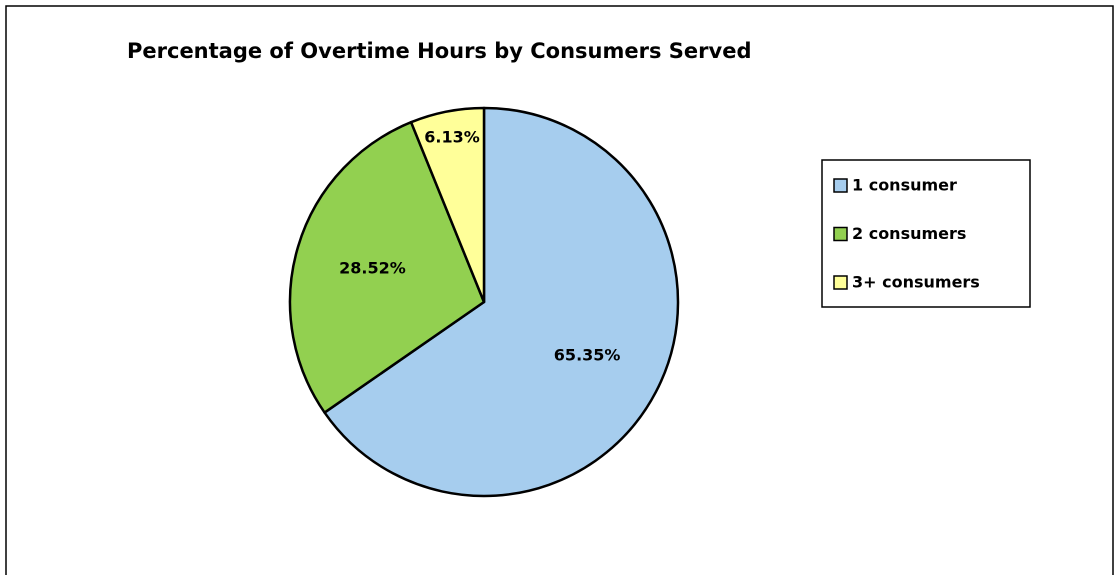  Describe the element at coordinates (372, 267) in the screenshot. I see `data-label: 28.52%` at that location.